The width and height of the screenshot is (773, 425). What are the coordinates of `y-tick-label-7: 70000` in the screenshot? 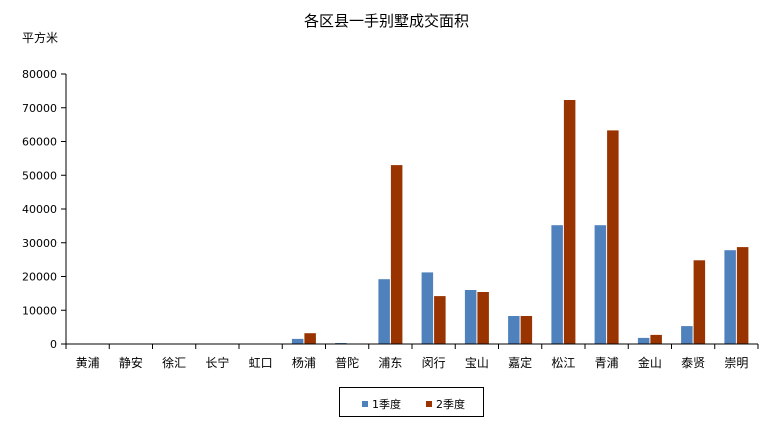 It's located at (39, 108).